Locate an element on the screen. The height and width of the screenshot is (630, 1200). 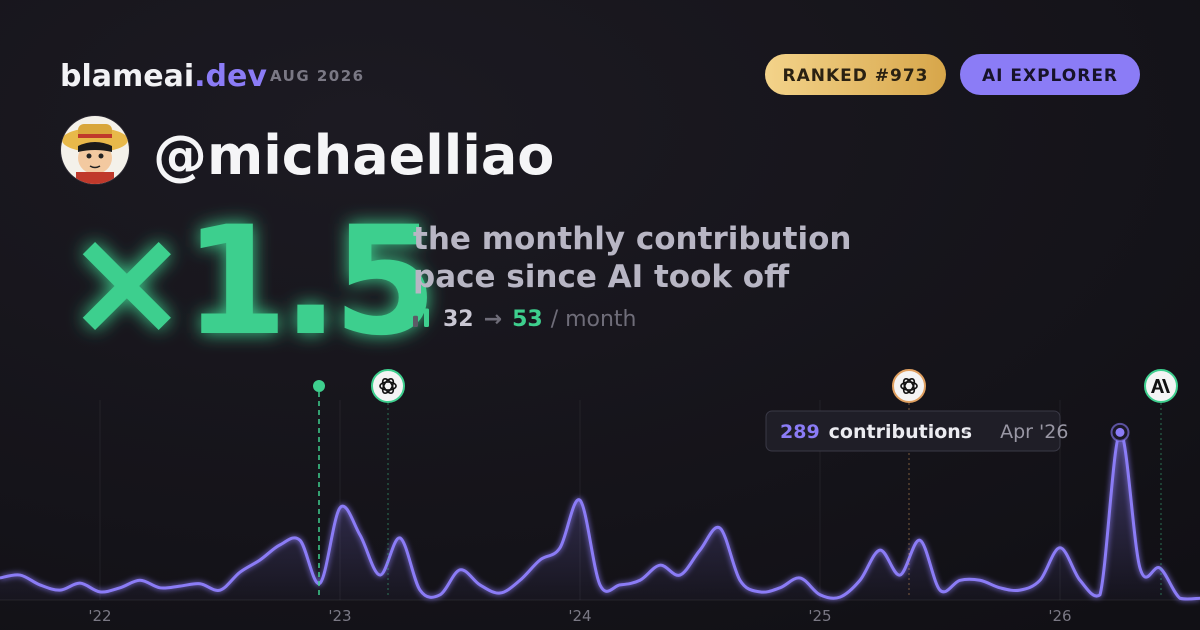
tier-badge is located at coordinates (1050, 74).